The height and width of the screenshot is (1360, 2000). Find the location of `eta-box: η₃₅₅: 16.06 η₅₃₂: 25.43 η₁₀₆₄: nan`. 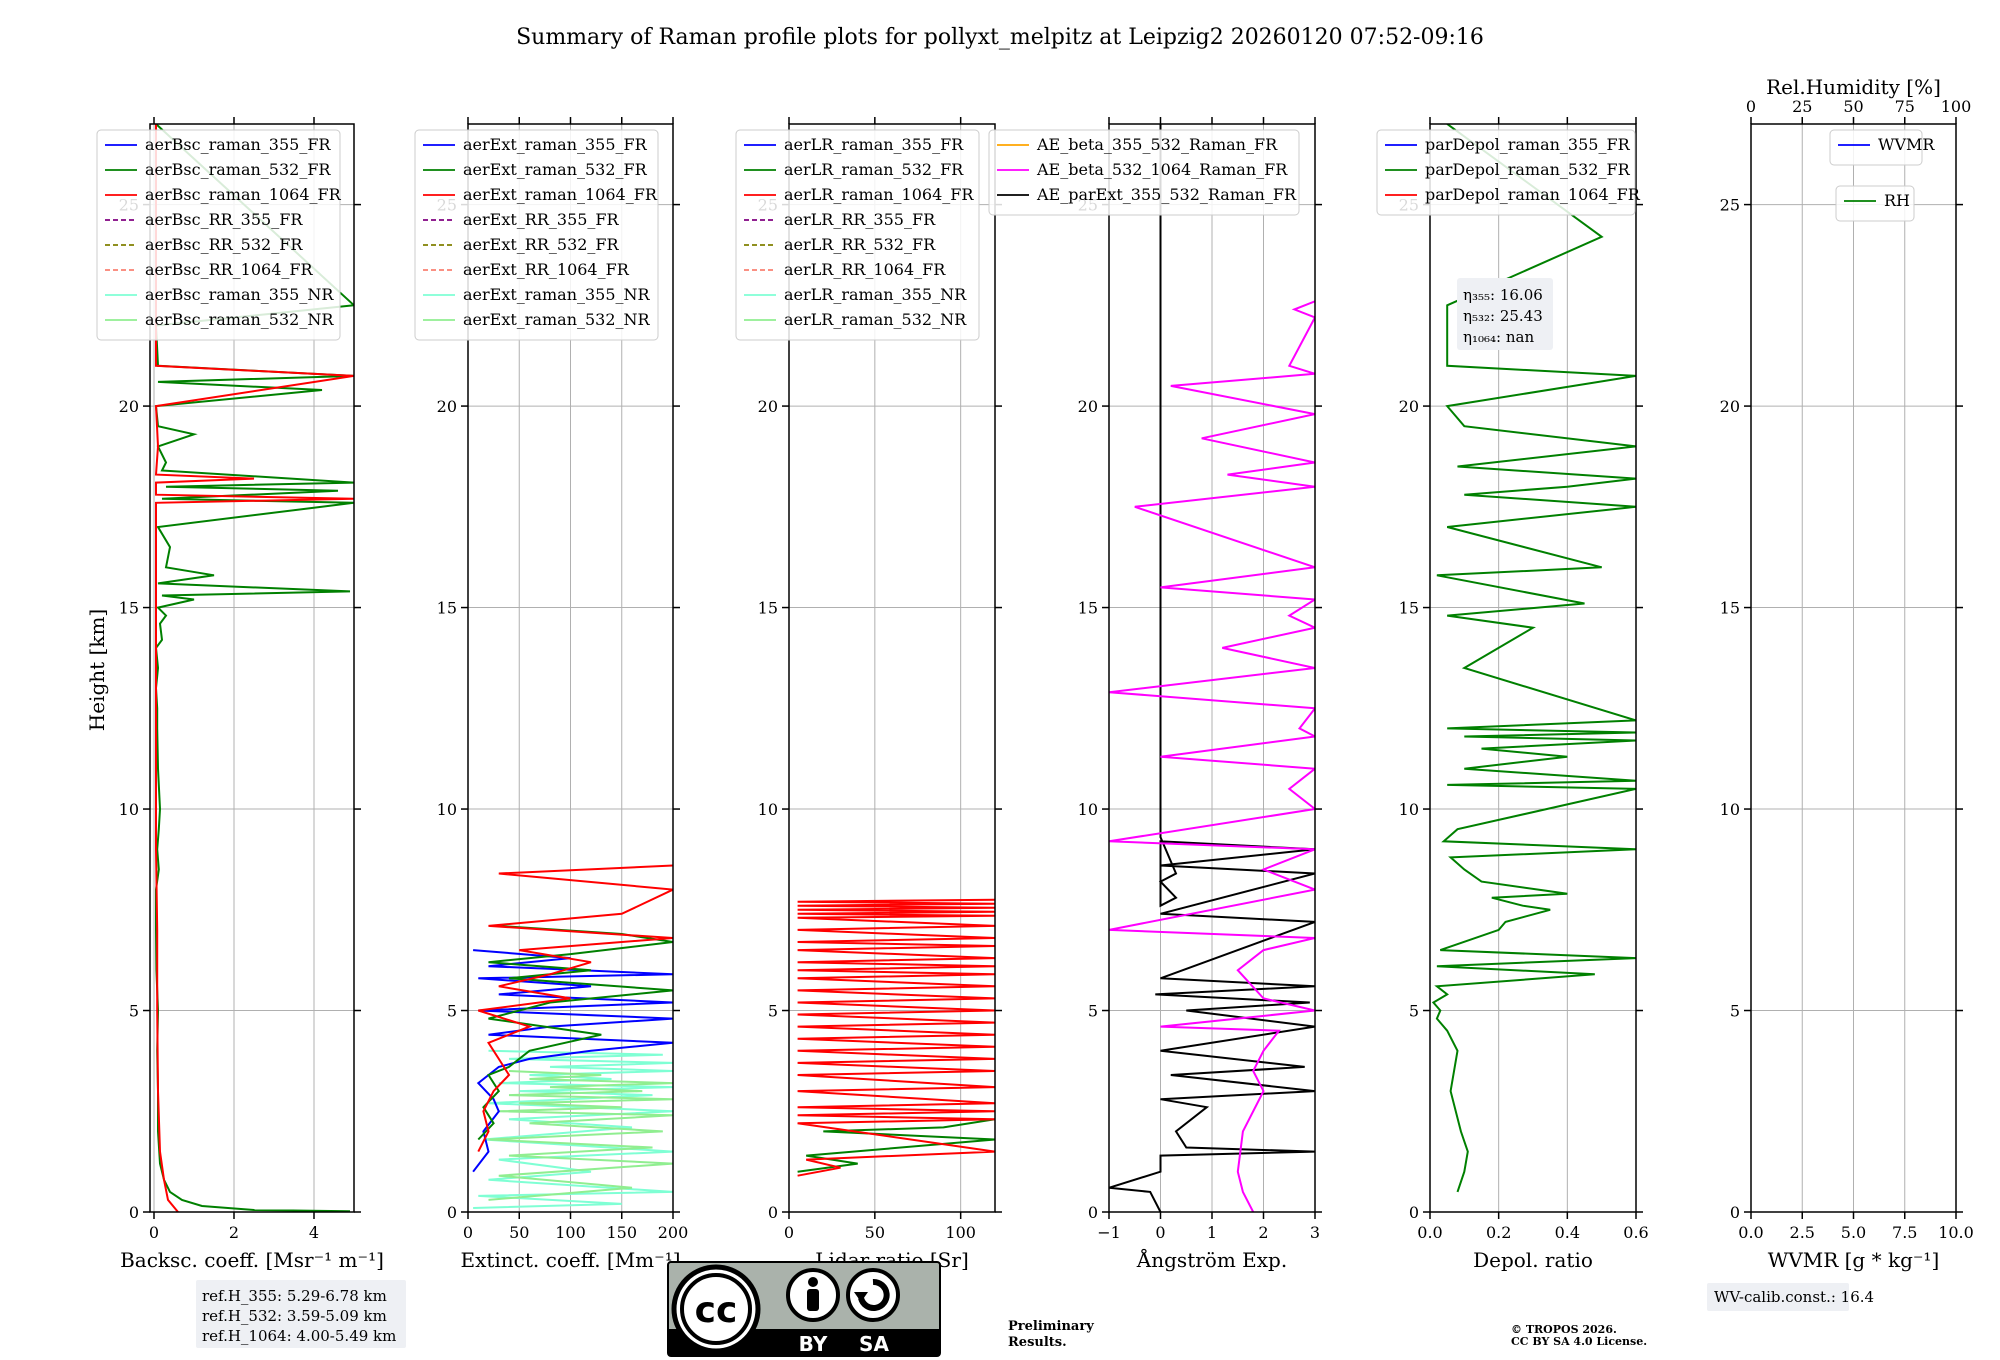

eta-box: η₃₅₅: 16.06 η₅₃₂: 25.43 η₁₀₆₄: nan is located at coordinates (1505, 314).